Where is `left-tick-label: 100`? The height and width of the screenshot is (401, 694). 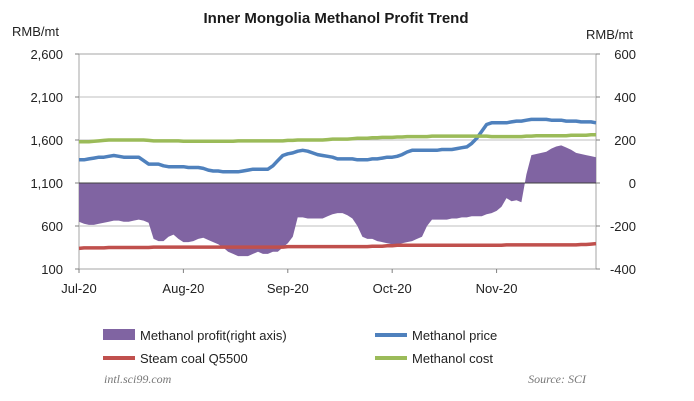 left-tick-label: 100 is located at coordinates (52, 269).